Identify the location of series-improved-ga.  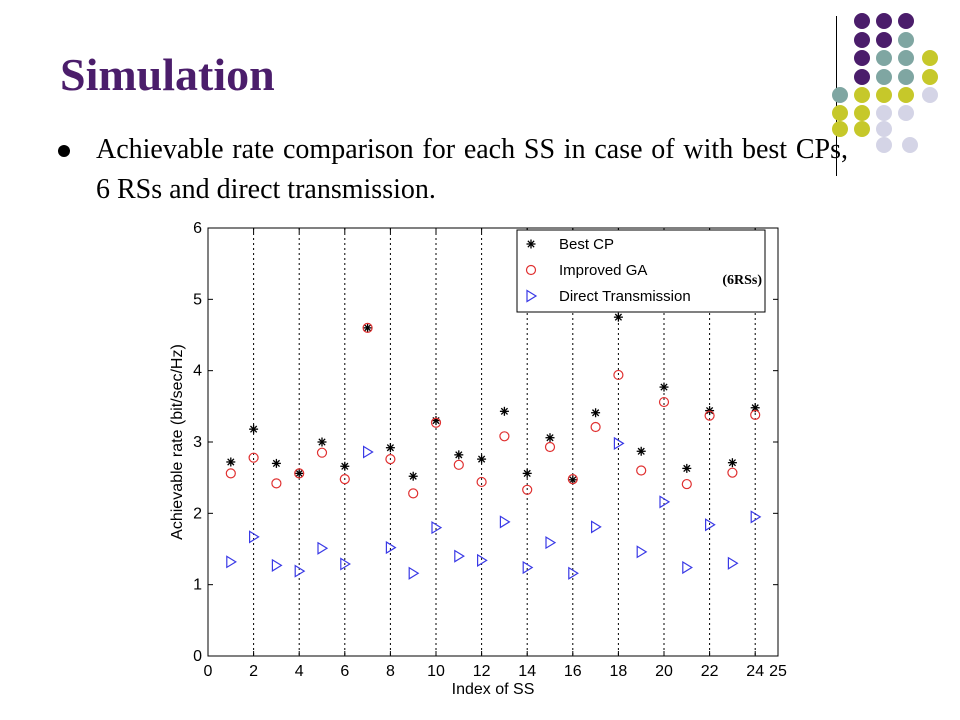
(493, 410).